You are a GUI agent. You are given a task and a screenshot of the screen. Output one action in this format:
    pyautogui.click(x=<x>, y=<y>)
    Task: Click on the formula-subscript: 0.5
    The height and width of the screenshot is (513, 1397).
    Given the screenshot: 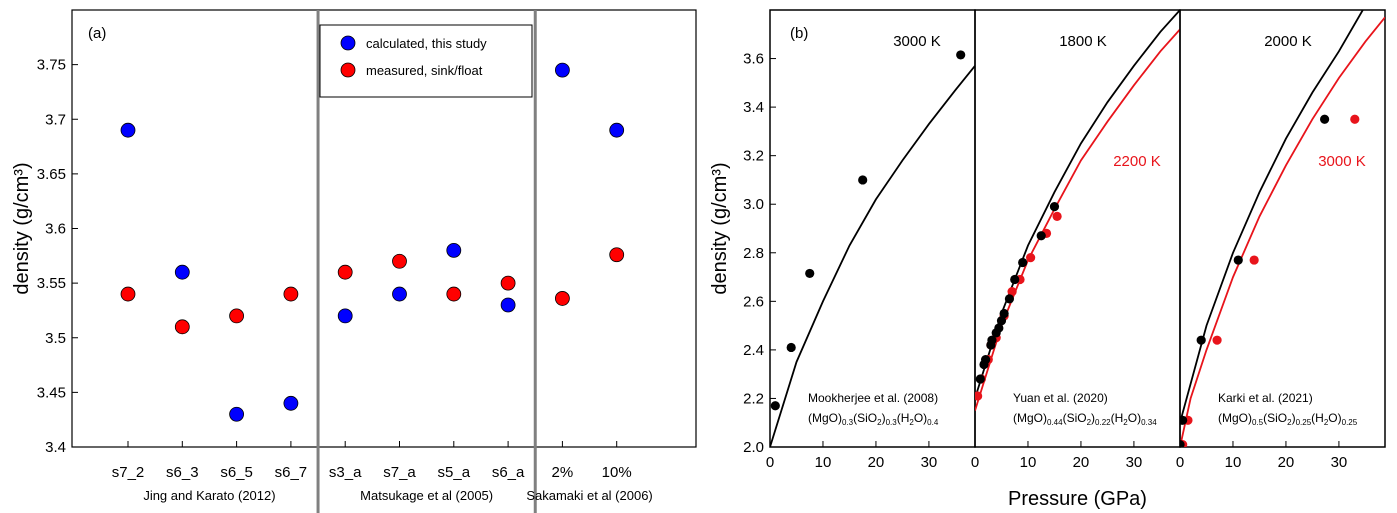 What is the action you would take?
    pyautogui.click(x=1258, y=422)
    